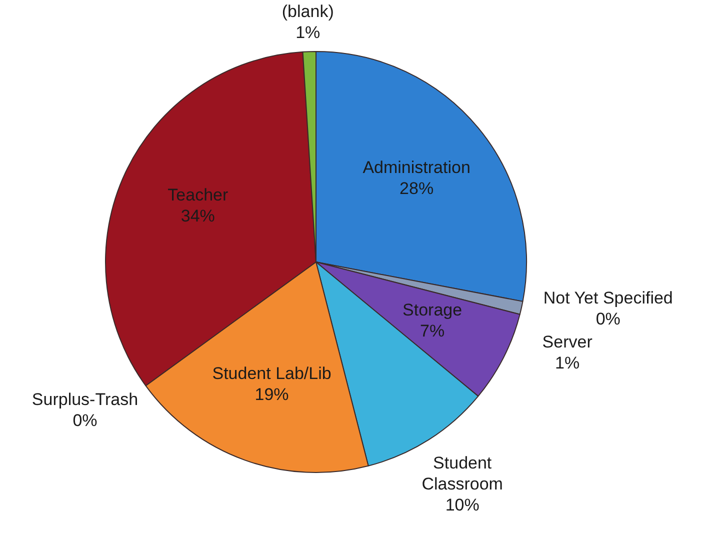  I want to click on slice-label: Storage, so click(432, 310).